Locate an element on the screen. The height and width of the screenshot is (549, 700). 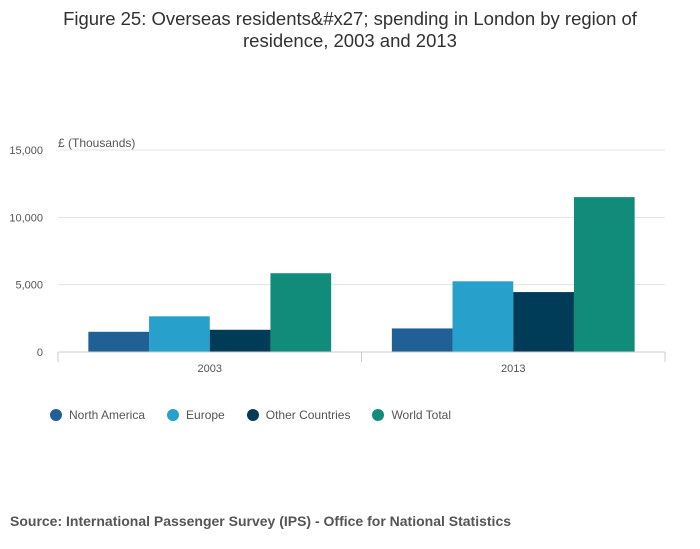
x-tick-label: 2013 is located at coordinates (513, 369).